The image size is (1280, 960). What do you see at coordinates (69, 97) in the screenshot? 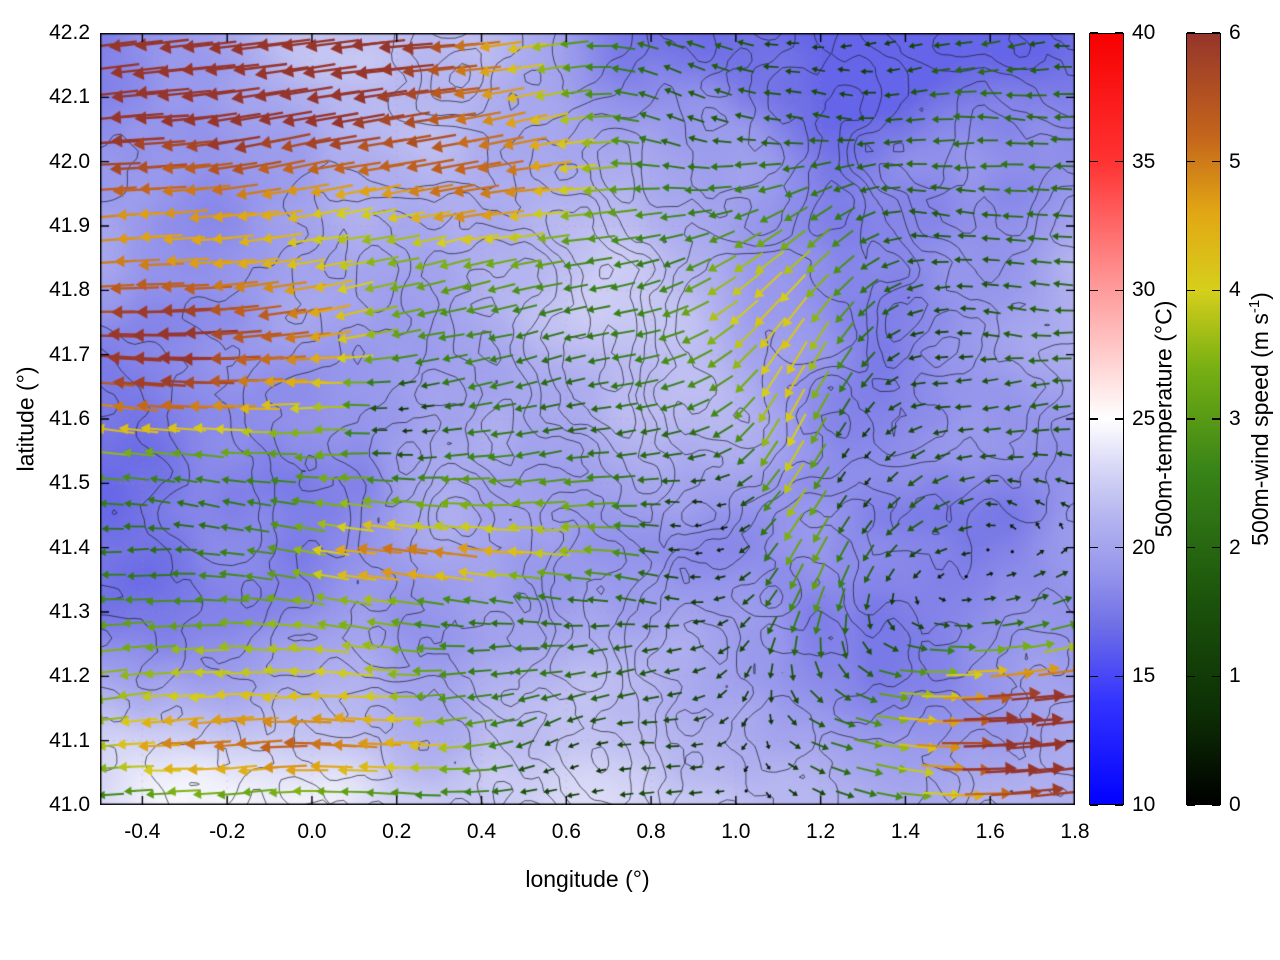
I see `y-tick-label: 42.1` at bounding box center [69, 97].